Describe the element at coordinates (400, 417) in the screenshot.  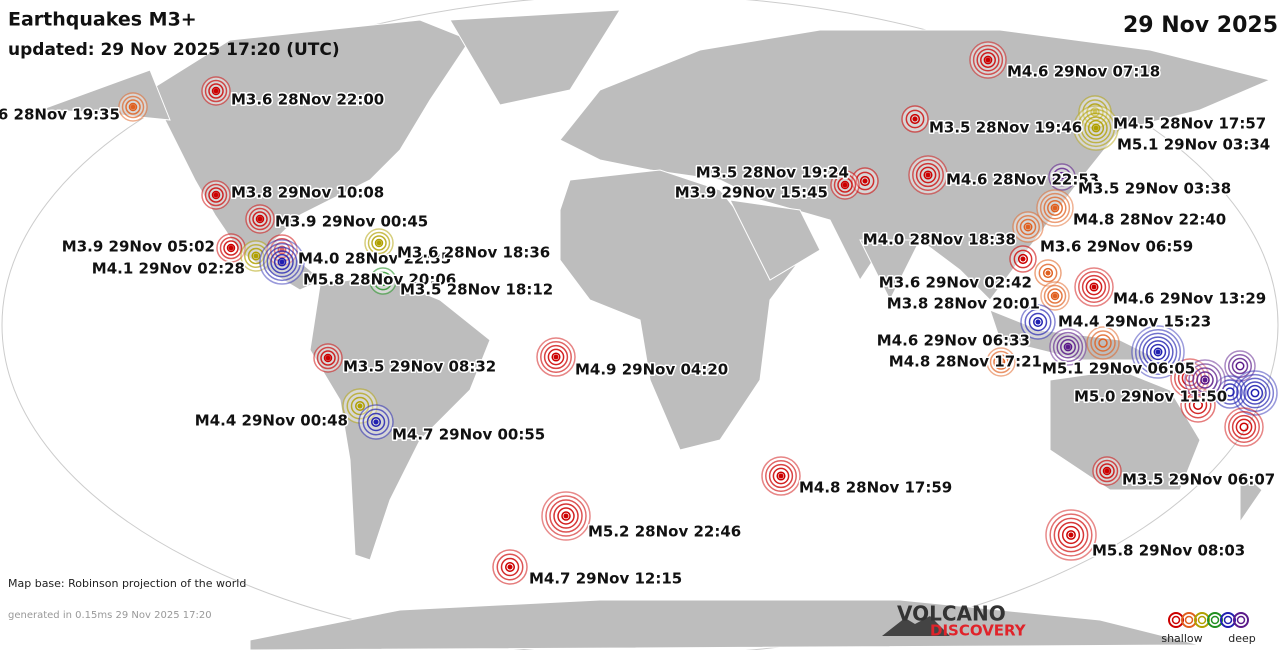
I see `south-america` at that location.